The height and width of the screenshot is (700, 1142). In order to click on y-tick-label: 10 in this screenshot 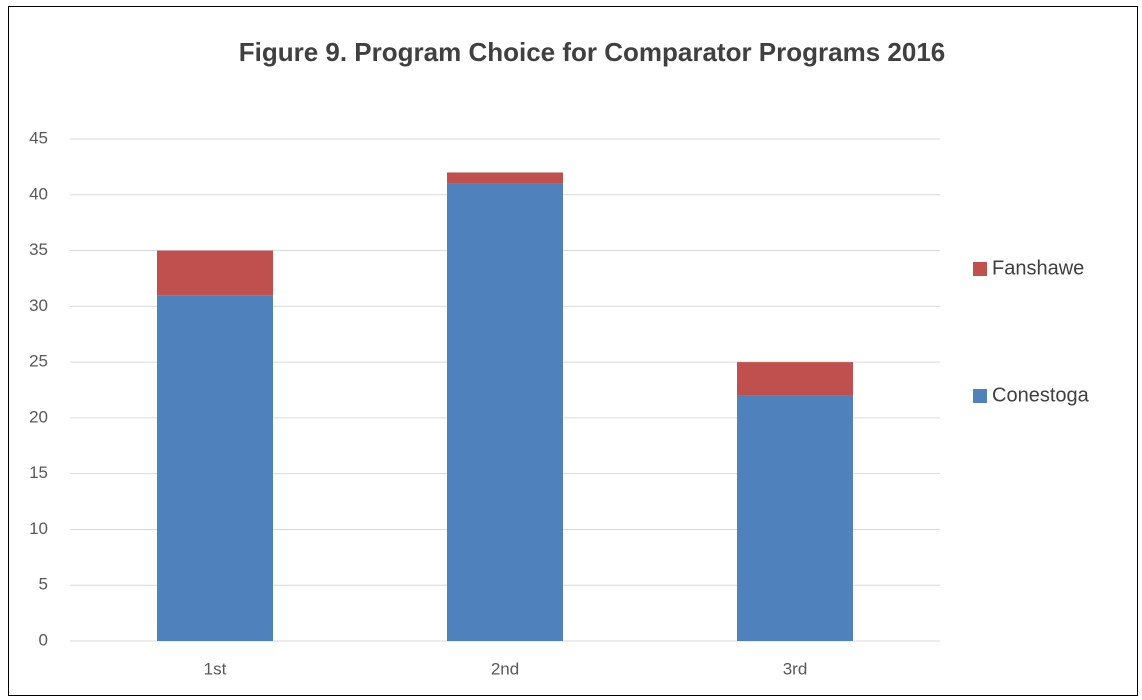, I will do `click(38, 528)`.